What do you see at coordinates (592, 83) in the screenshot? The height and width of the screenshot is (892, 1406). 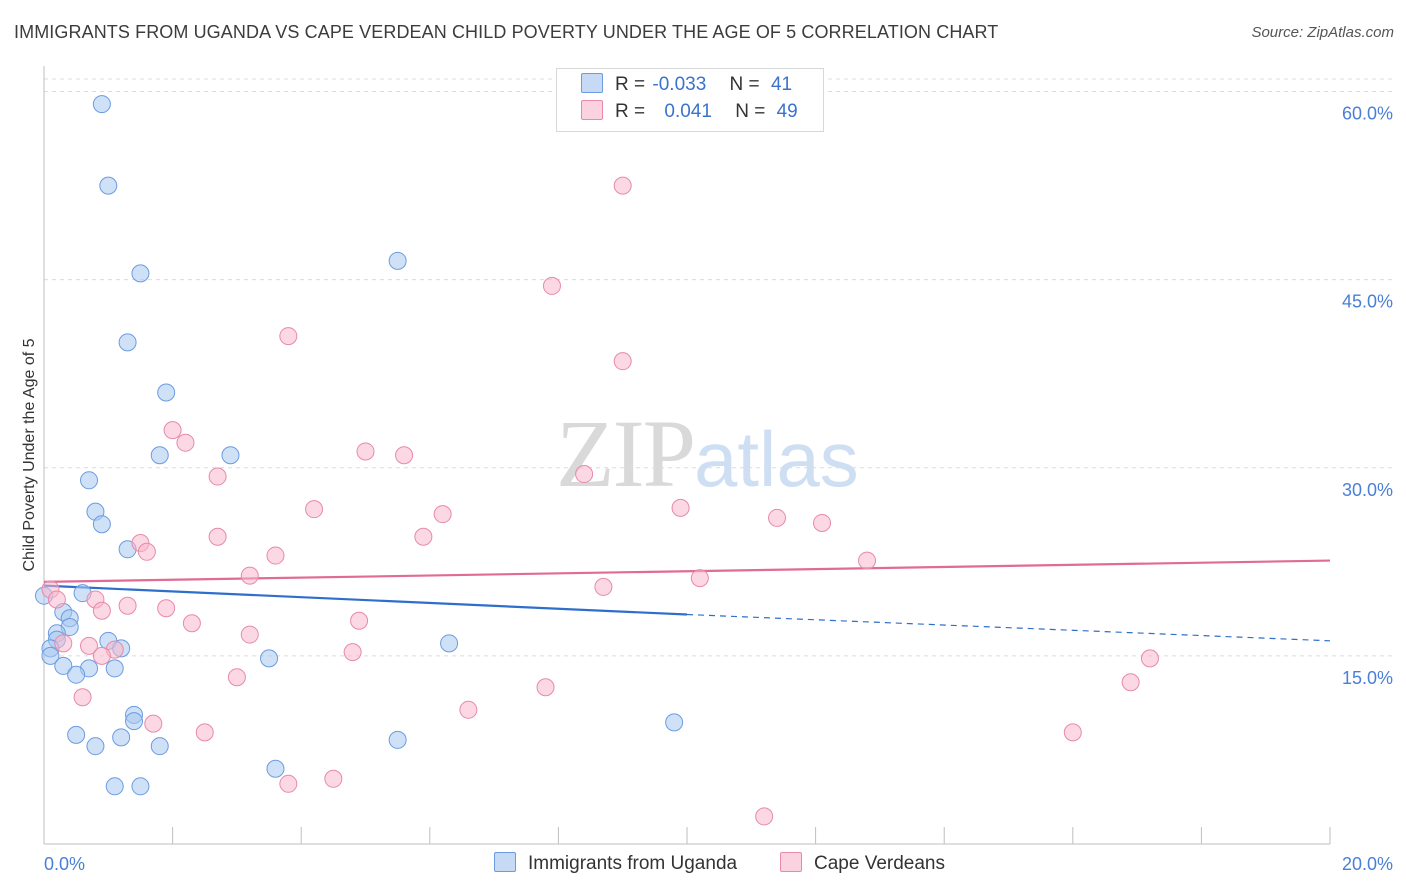 I see `uganda-swatch` at bounding box center [592, 83].